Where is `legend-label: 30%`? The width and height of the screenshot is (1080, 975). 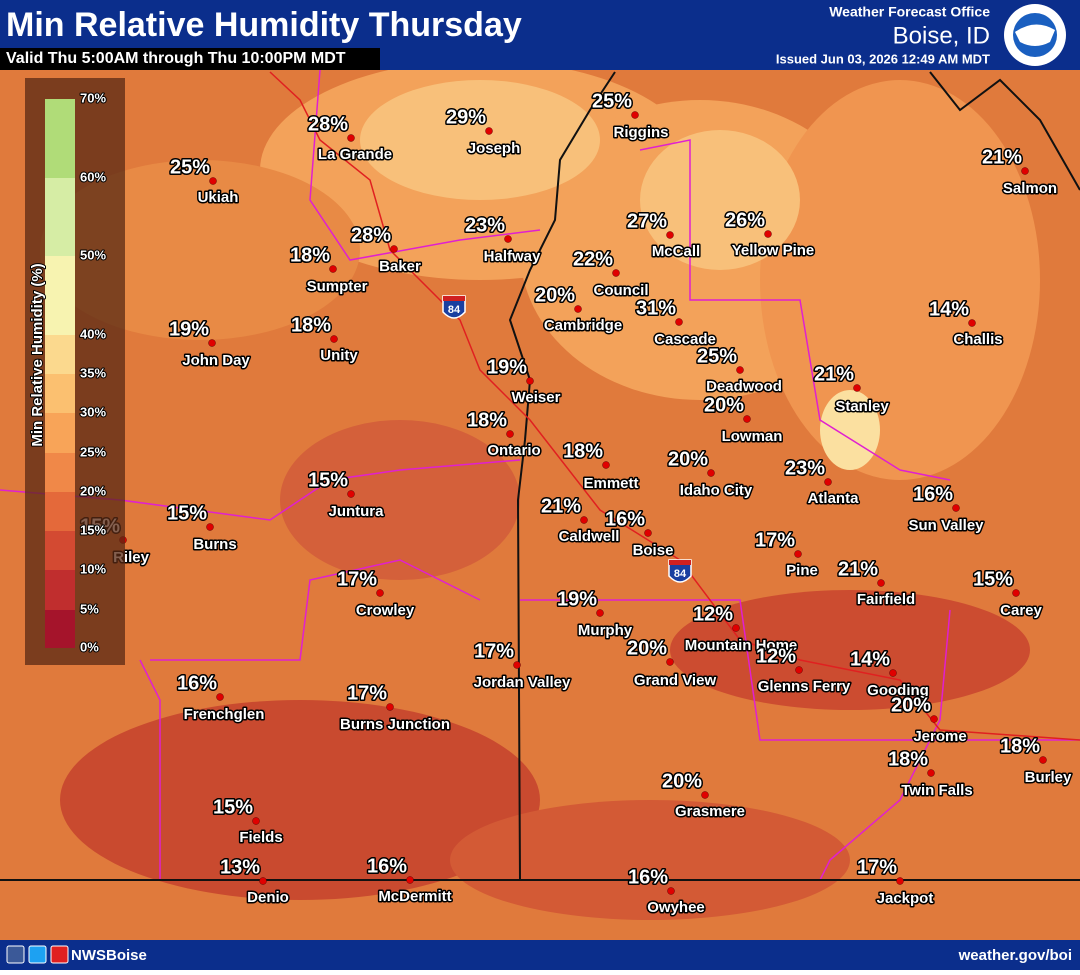
legend-label: 30% is located at coordinates (93, 411).